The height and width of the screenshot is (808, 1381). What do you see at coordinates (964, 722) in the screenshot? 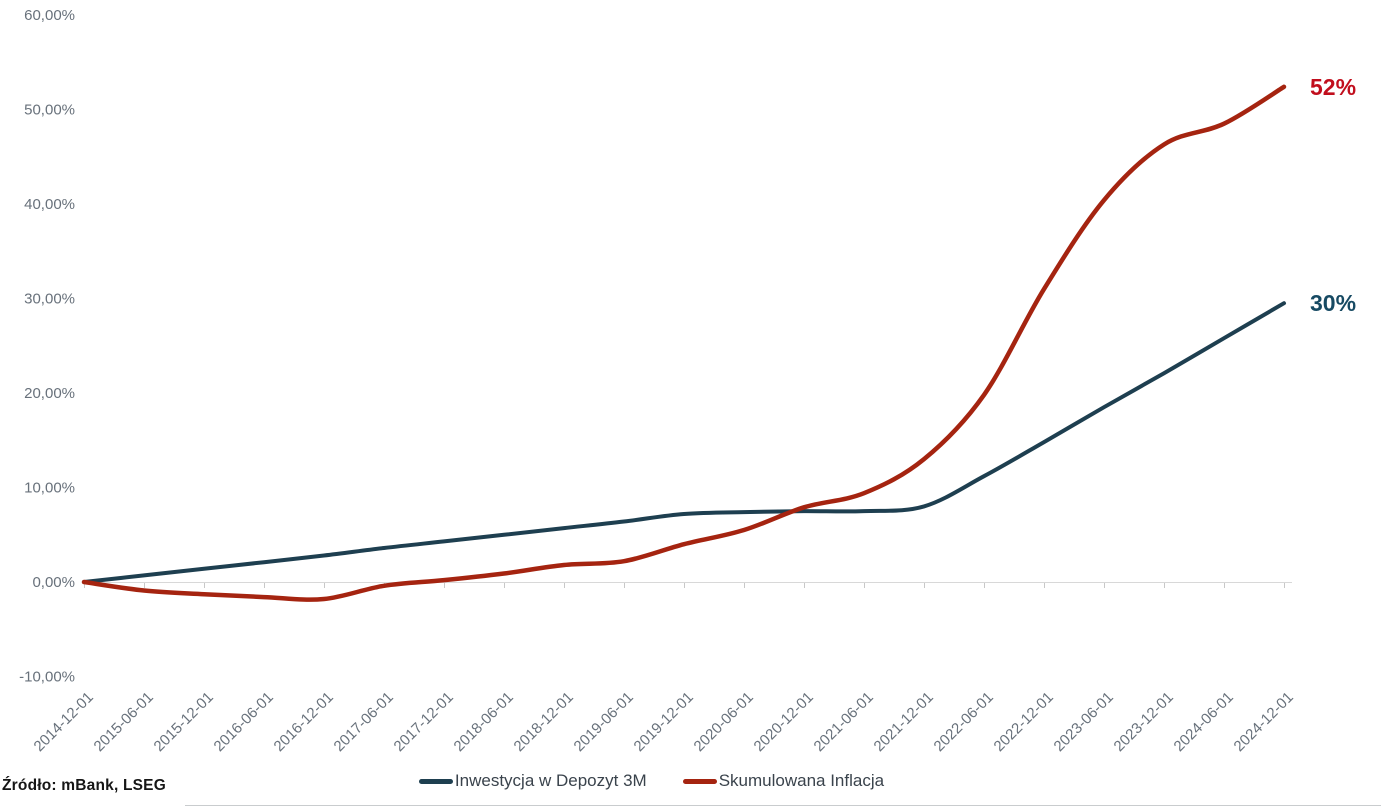
I see `x-axis-tick-label: 2022-06-01` at bounding box center [964, 722].